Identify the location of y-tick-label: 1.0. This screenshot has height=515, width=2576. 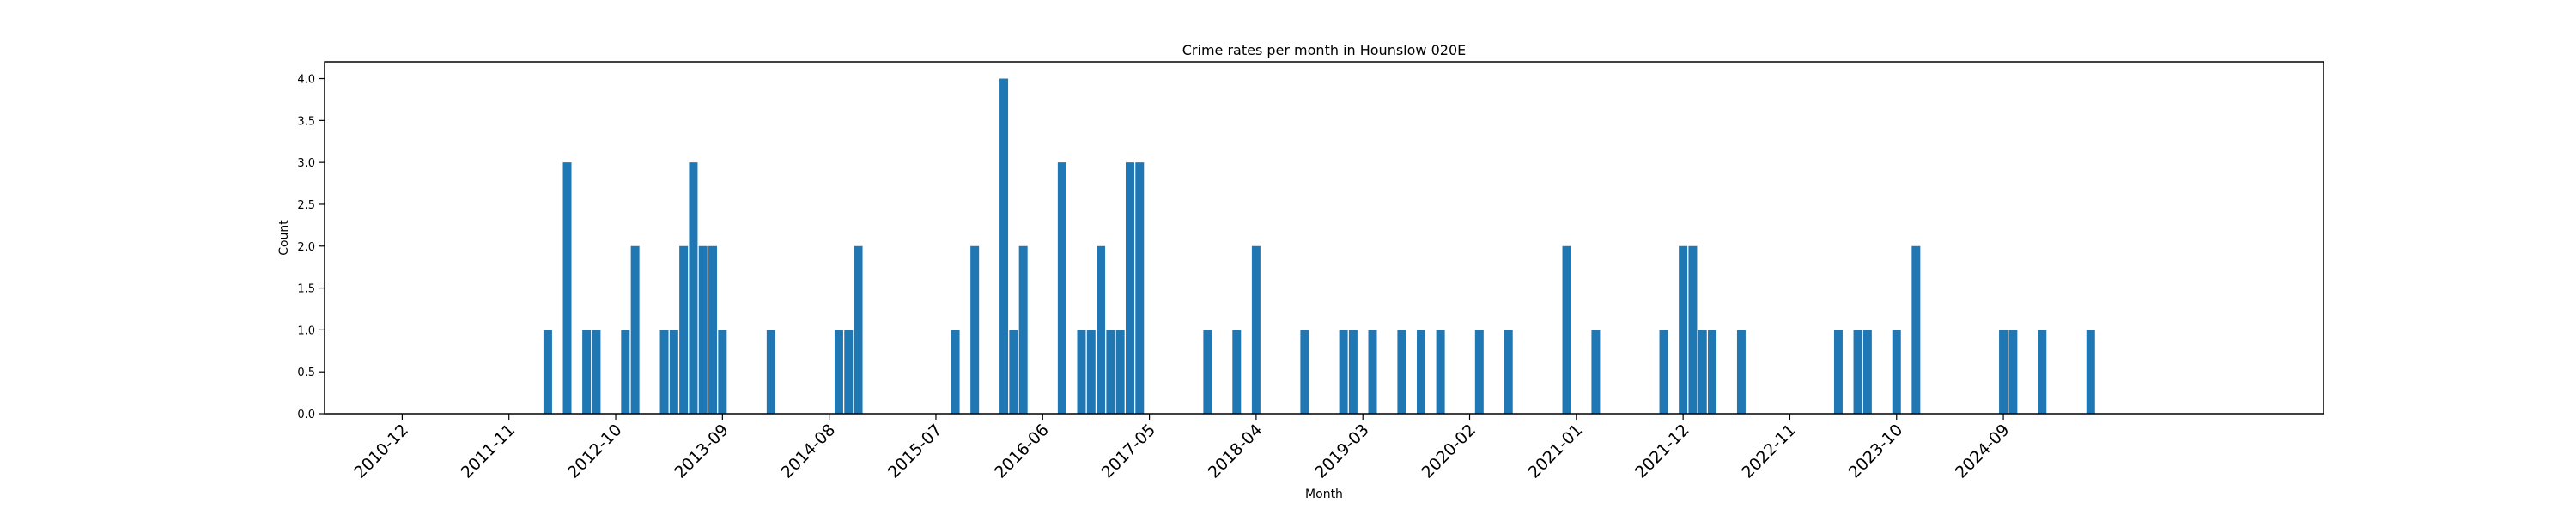
(306, 330).